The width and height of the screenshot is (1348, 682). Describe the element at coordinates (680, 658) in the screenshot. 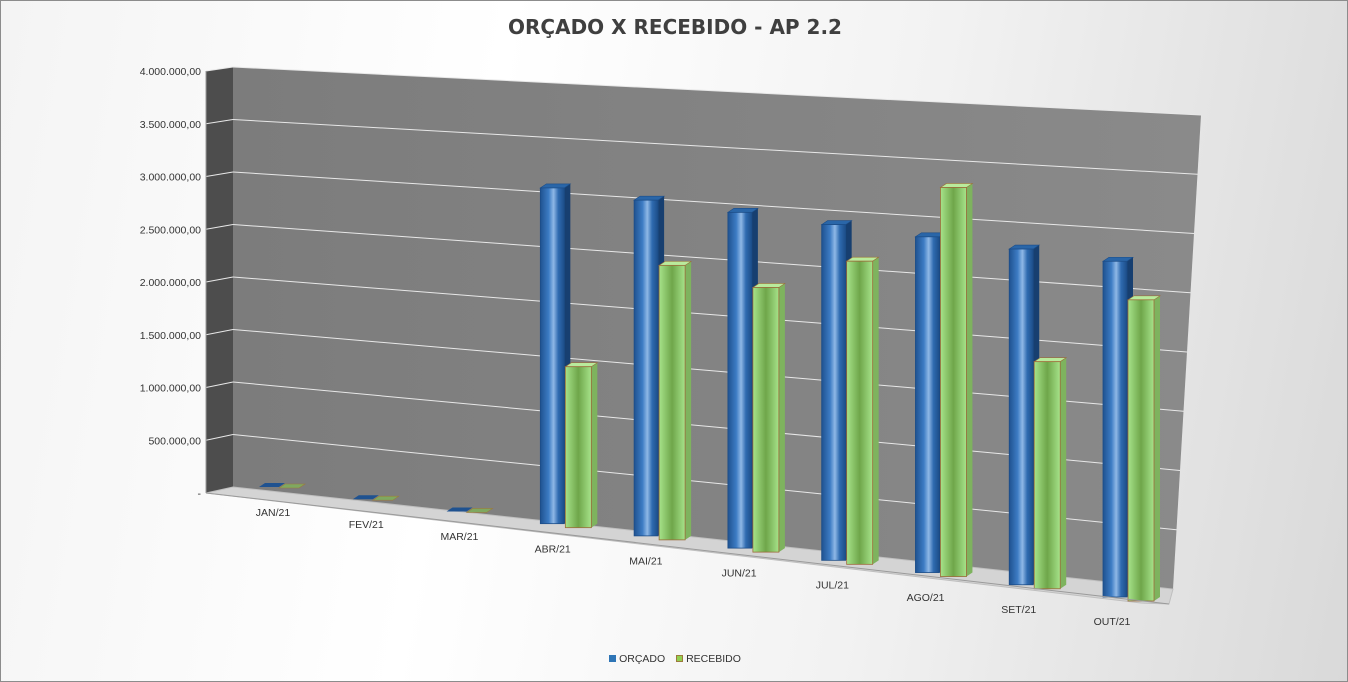

I see `legend-swatch-recebido` at that location.